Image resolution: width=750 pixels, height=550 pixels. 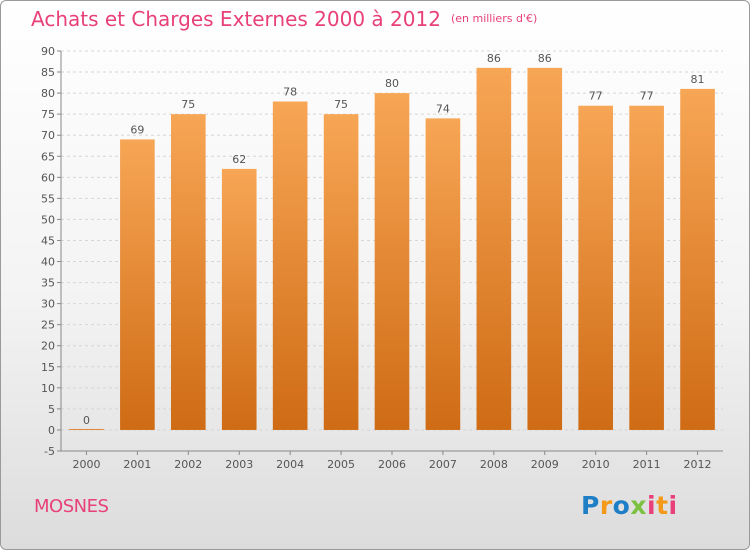 I want to click on x-tick-label: 2007, so click(x=443, y=464).